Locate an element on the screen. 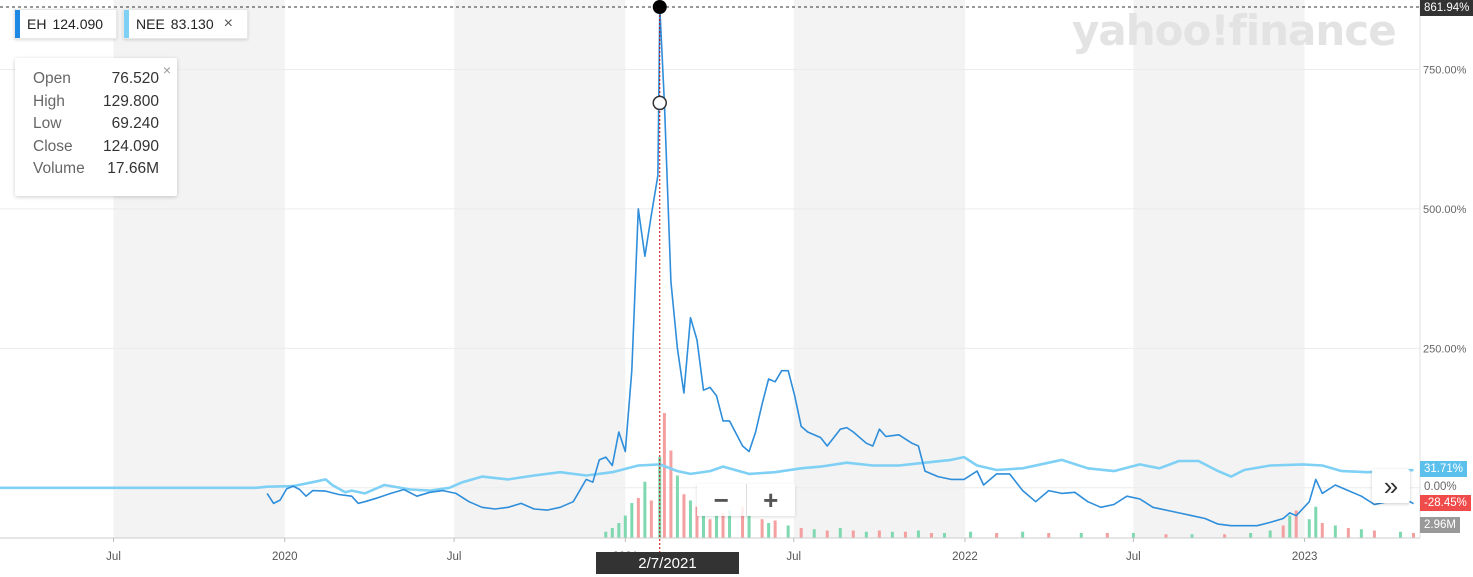  zero-tag: 0.00% is located at coordinates (1440, 487).